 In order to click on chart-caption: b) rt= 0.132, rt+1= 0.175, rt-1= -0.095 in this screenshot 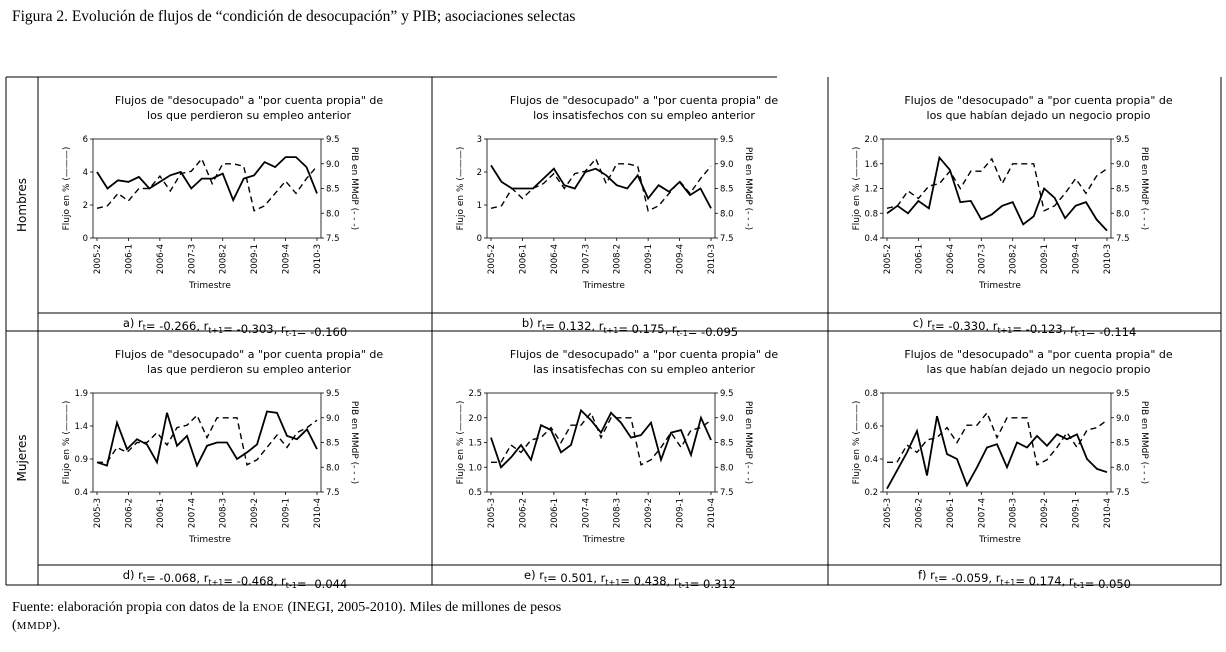, I will do `click(630, 327)`.